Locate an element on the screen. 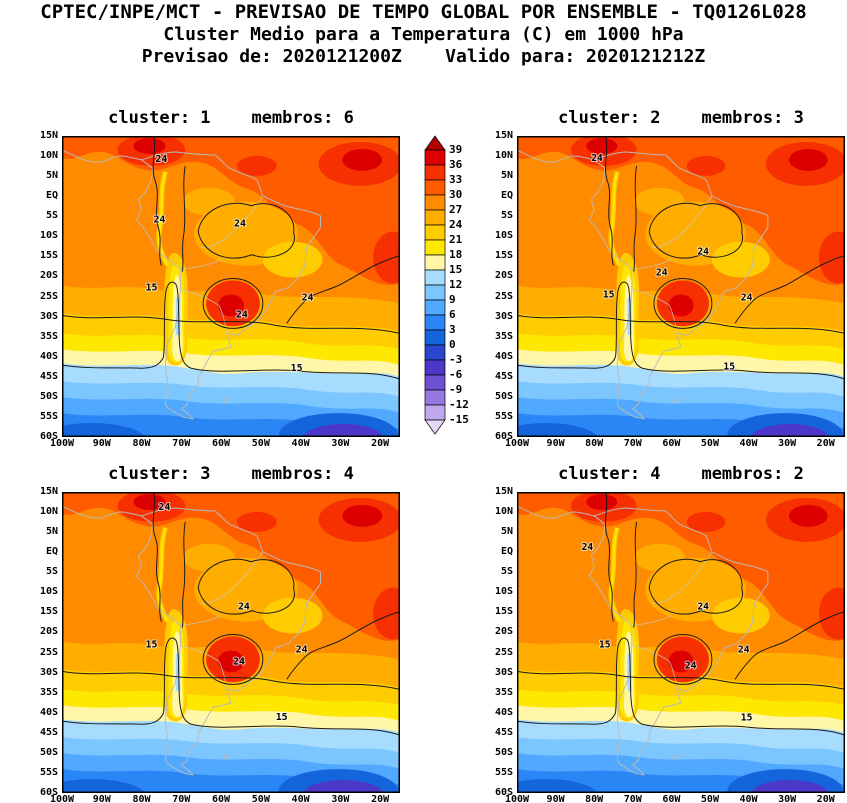 This screenshot has width=847, height=803. lon-tick-label: 50W is located at coordinates (260, 798).